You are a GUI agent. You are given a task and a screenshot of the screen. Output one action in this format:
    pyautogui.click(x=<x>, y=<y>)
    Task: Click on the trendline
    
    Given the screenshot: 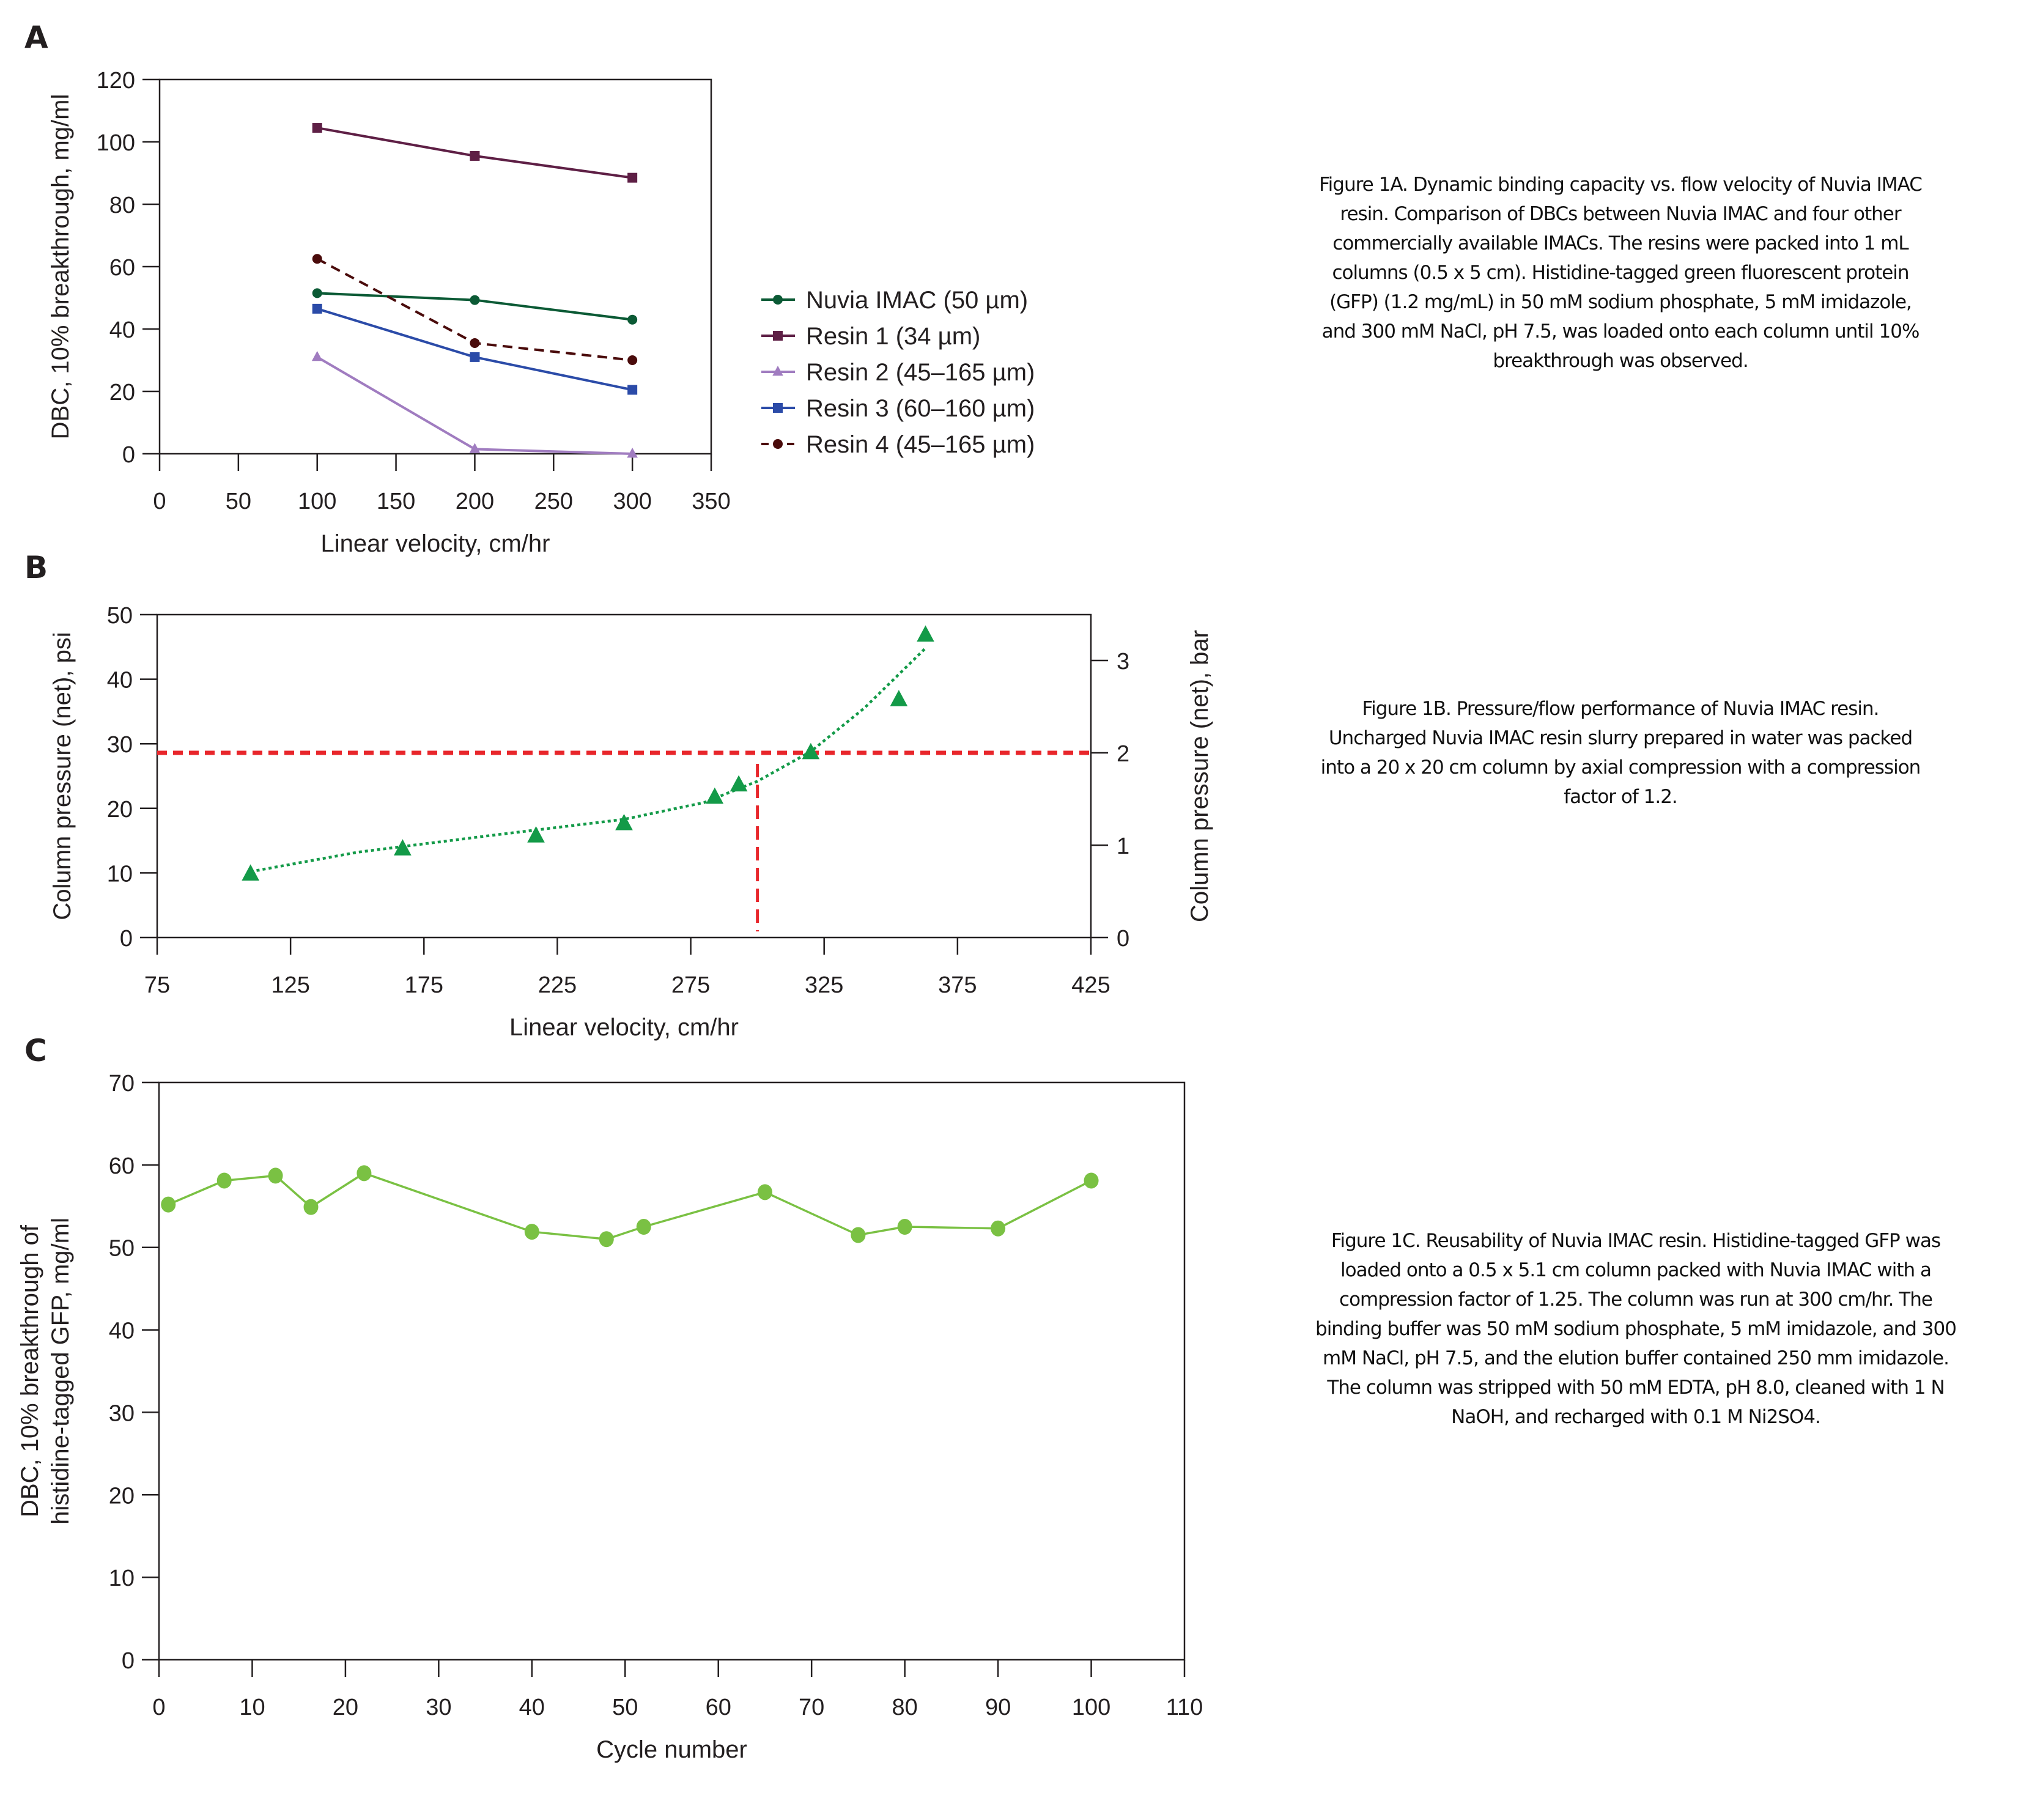 What is the action you would take?
    pyautogui.click(x=588, y=760)
    